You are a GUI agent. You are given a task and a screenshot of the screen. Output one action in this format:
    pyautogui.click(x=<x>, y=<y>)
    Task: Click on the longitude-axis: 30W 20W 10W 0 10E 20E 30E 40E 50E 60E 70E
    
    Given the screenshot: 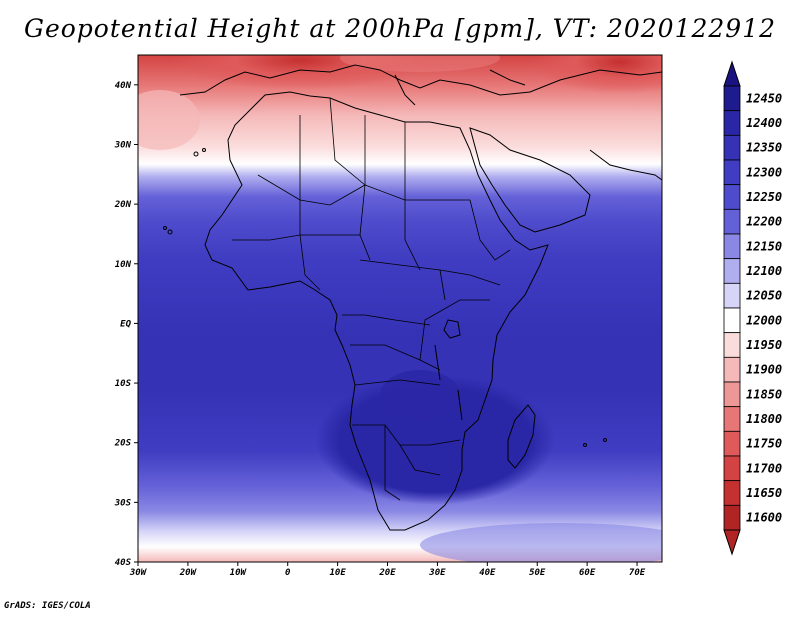 What is the action you would take?
    pyautogui.click(x=387, y=570)
    